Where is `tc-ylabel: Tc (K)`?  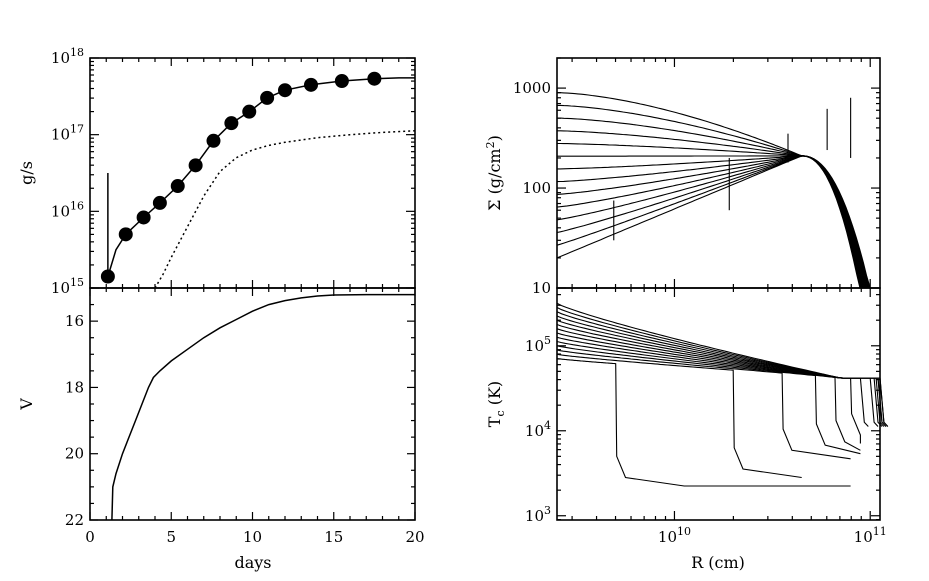
tc-ylabel: Tc (K) is located at coordinates (496, 404).